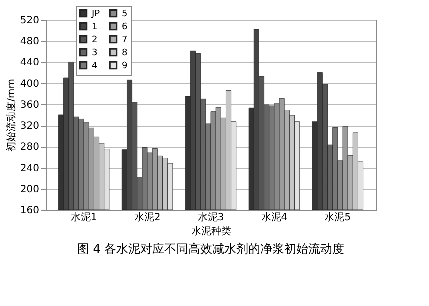 Image resolution: width=429 pixels, height=306 pixels. I want to click on x-tick-label: 水泥3, so click(211, 218).